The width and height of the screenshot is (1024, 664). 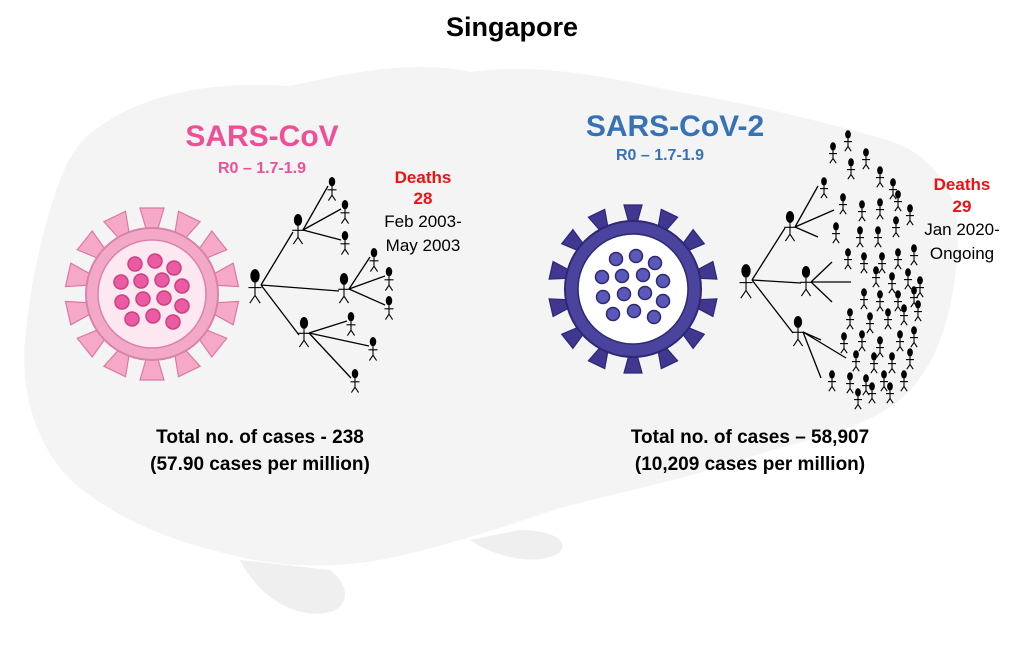 What do you see at coordinates (675, 126) in the screenshot?
I see `sars-cov-2-name: SARS-CoV-2` at bounding box center [675, 126].